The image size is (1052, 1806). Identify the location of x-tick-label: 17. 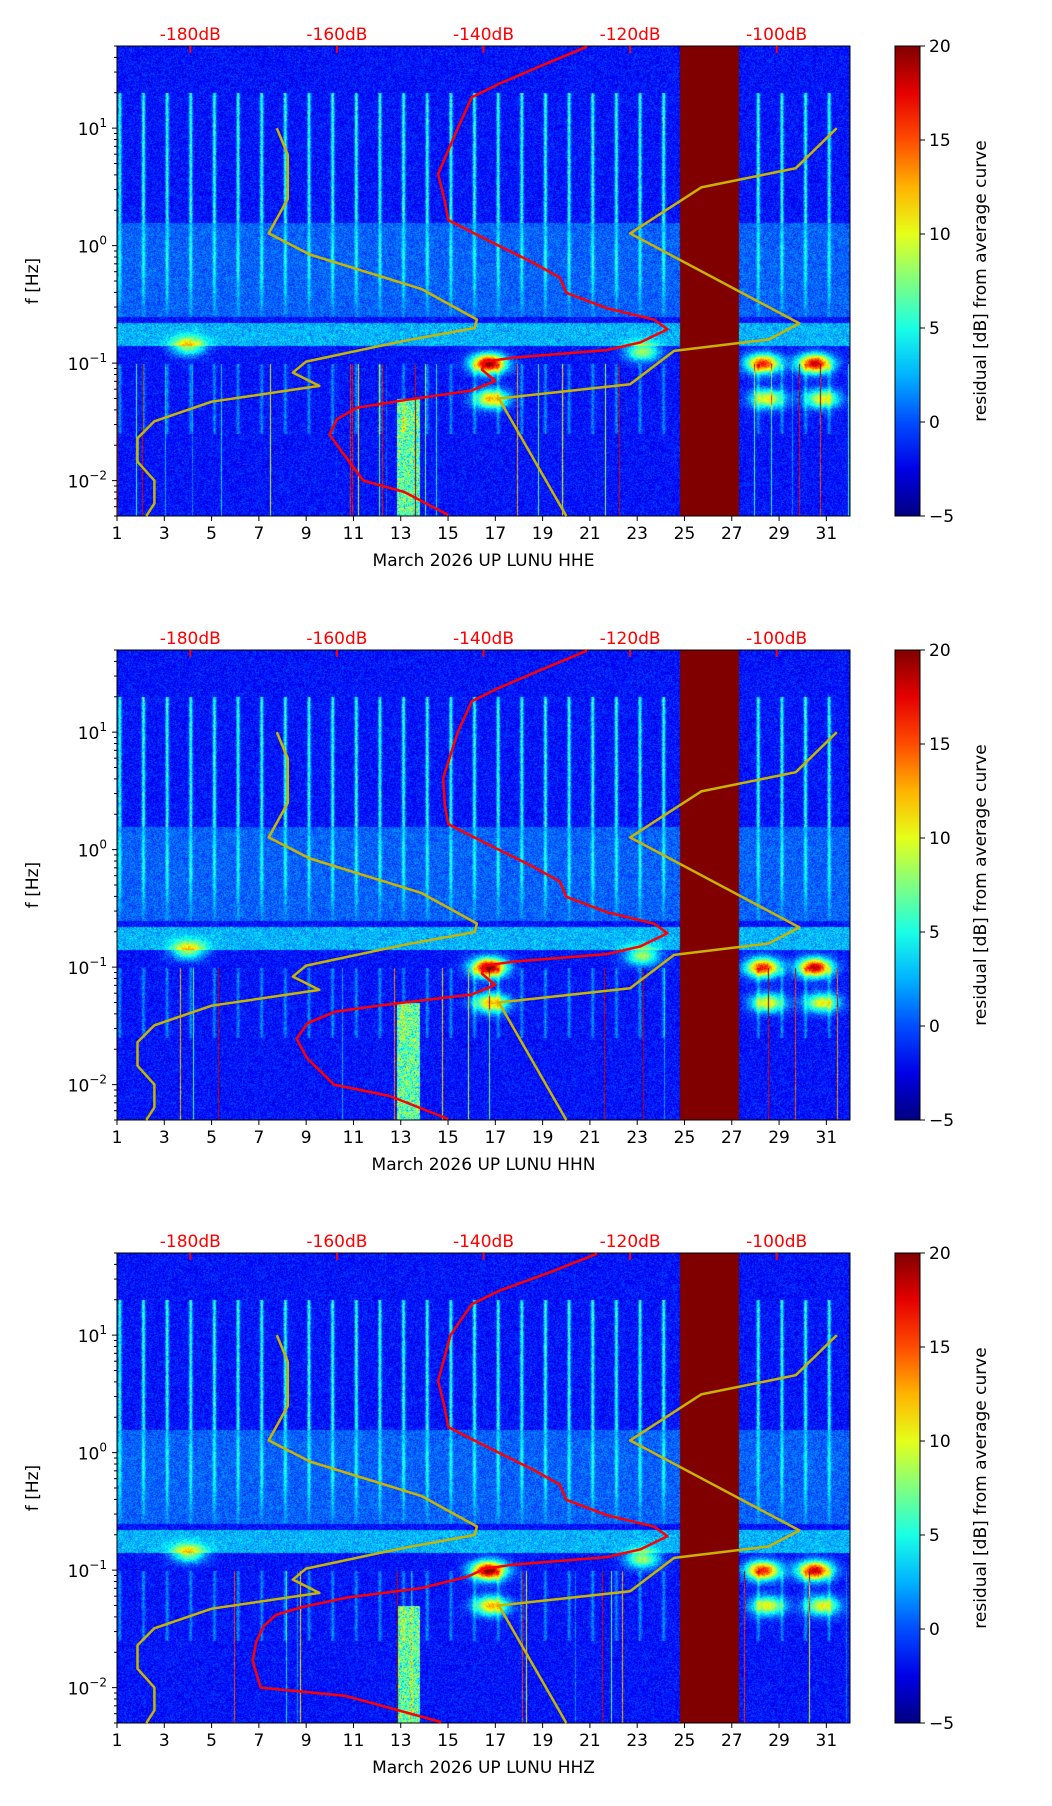
(496, 1741).